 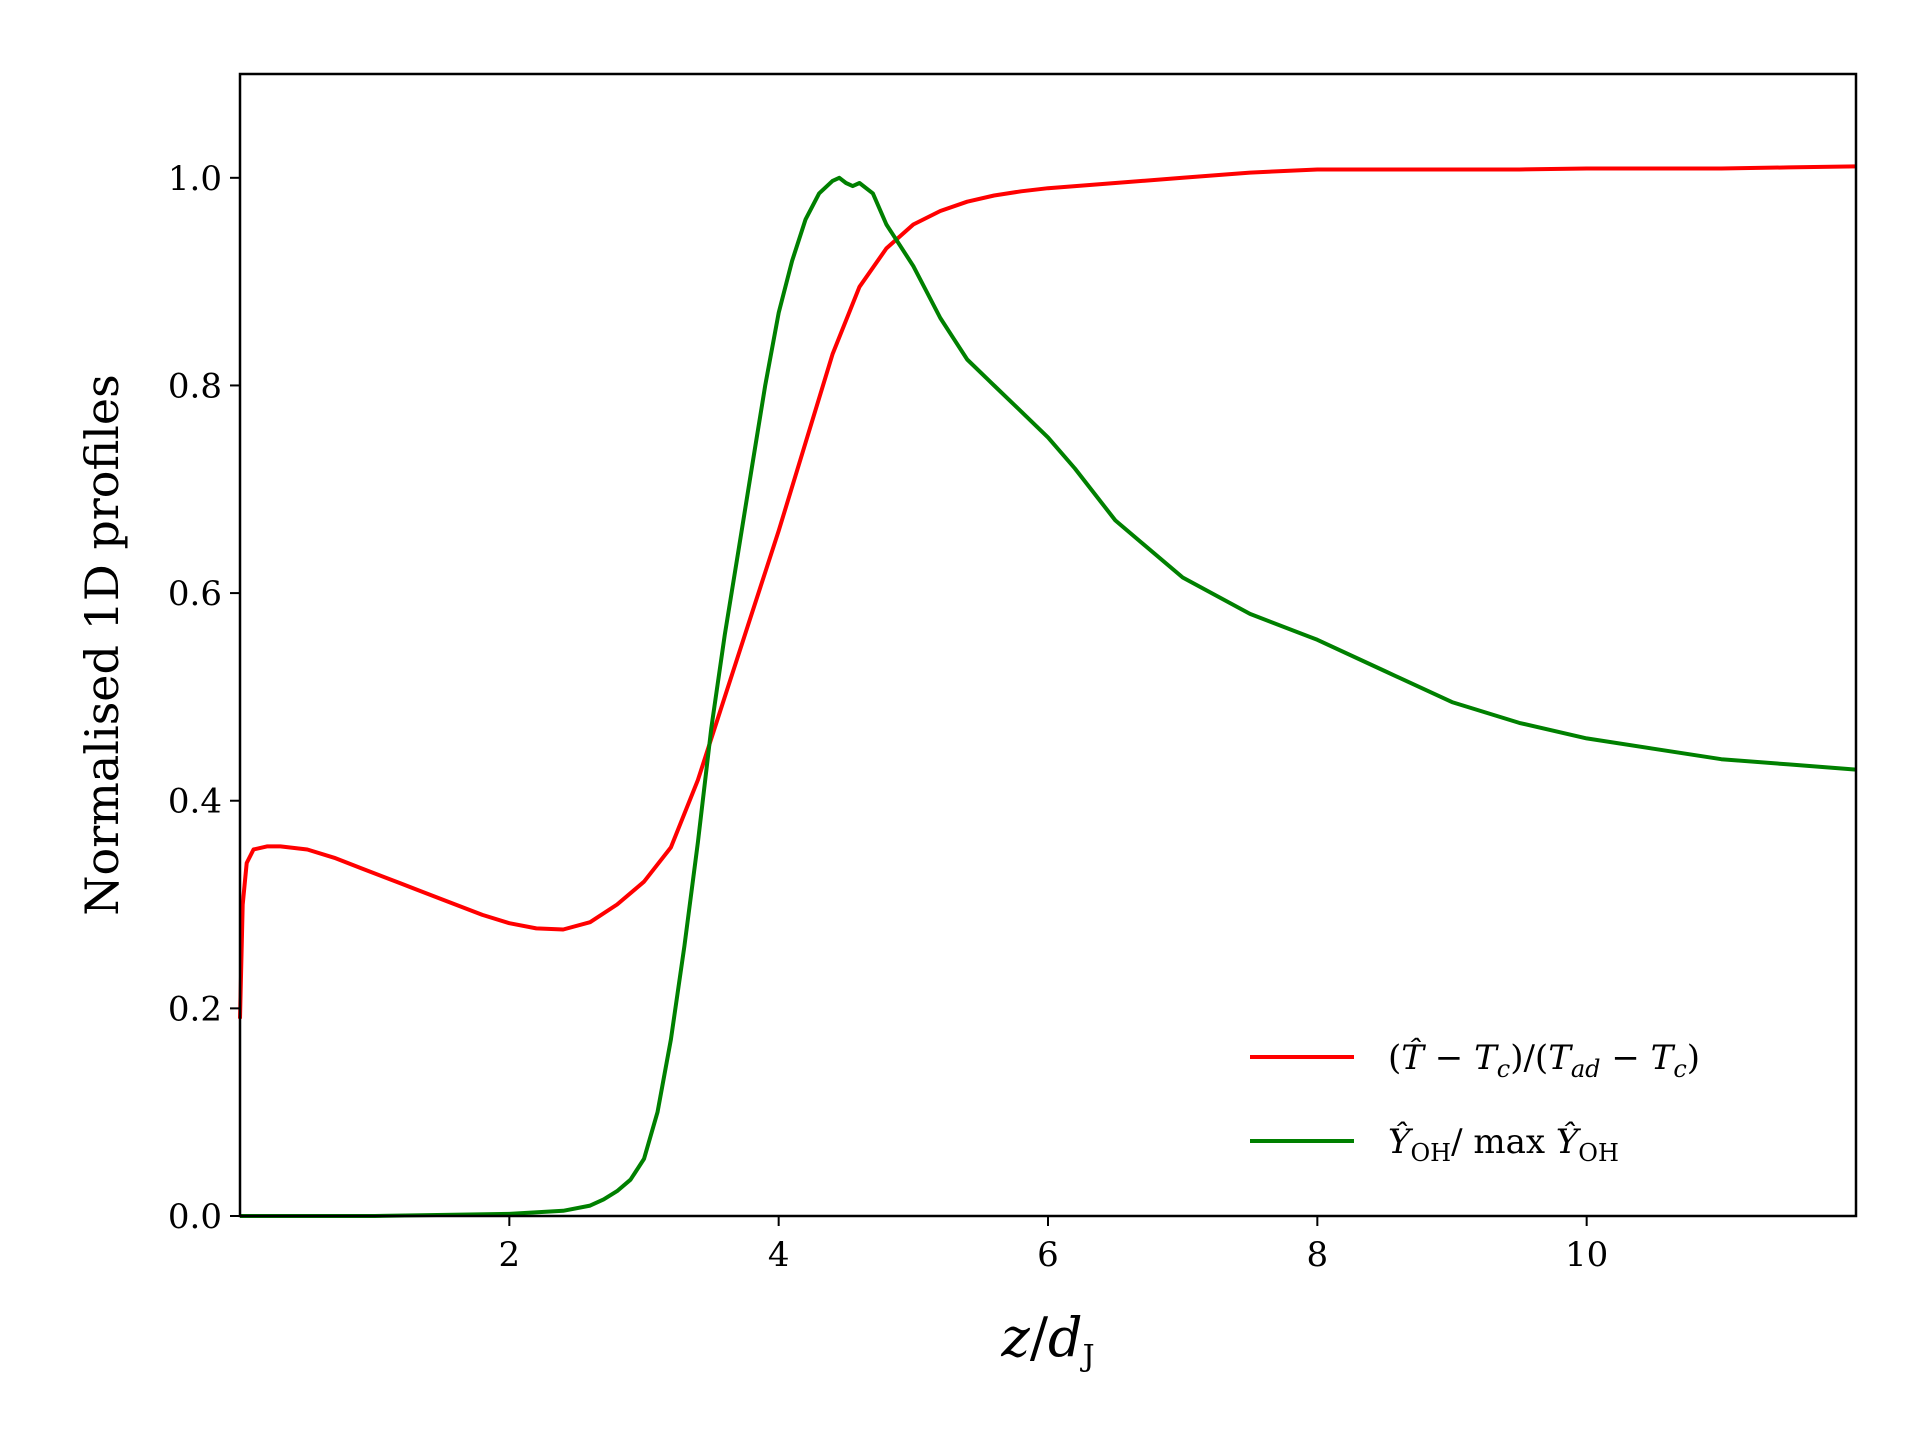 What do you see at coordinates (510, 1255) in the screenshot?
I see `x-tick-label: 2` at bounding box center [510, 1255].